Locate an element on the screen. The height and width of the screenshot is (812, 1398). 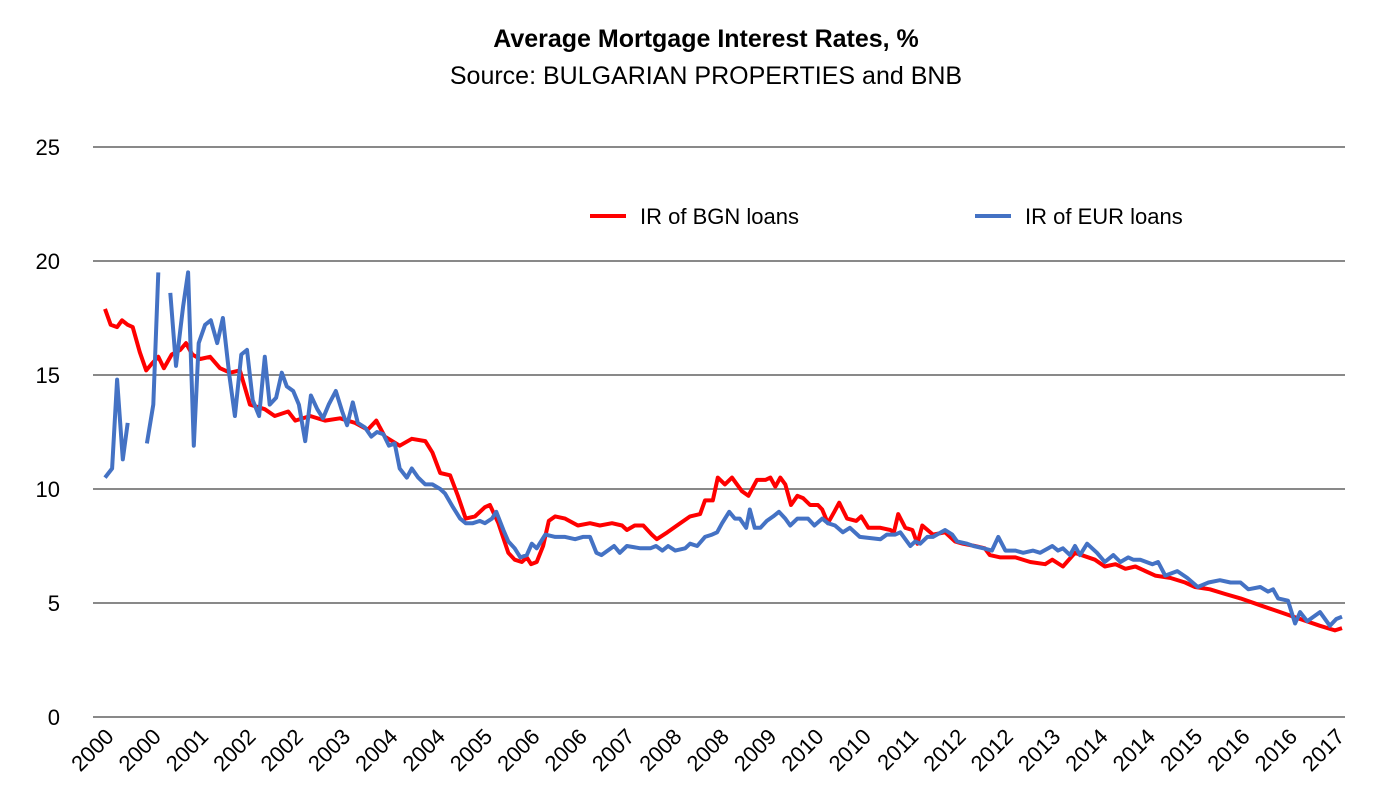
y-tick-label: 20 is located at coordinates (48, 261).